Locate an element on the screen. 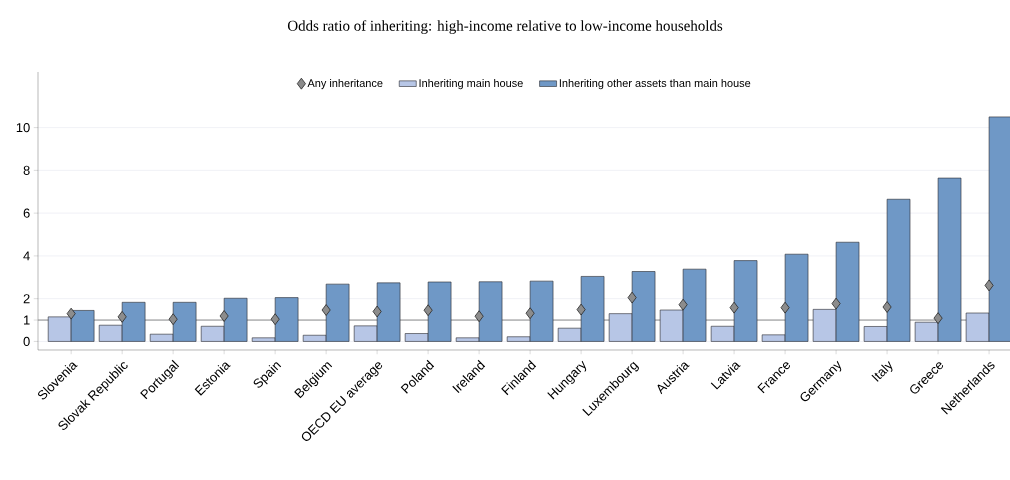  legend-label: Any inheritance is located at coordinates (345, 84).